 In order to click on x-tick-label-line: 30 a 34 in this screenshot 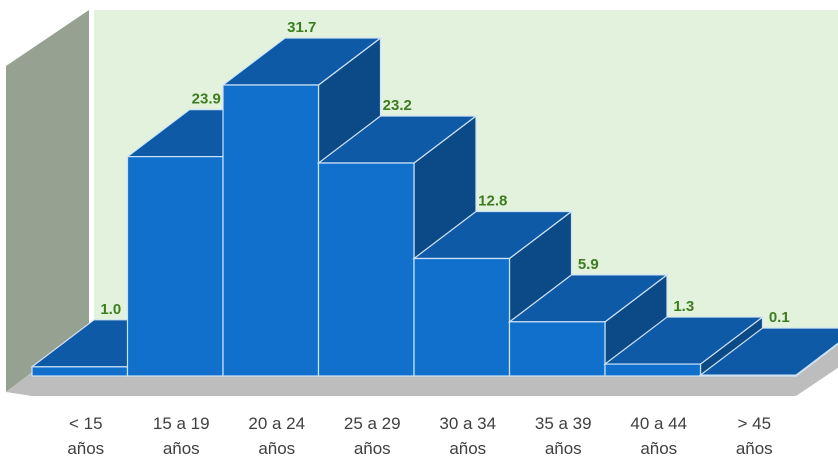, I will do `click(467, 423)`.